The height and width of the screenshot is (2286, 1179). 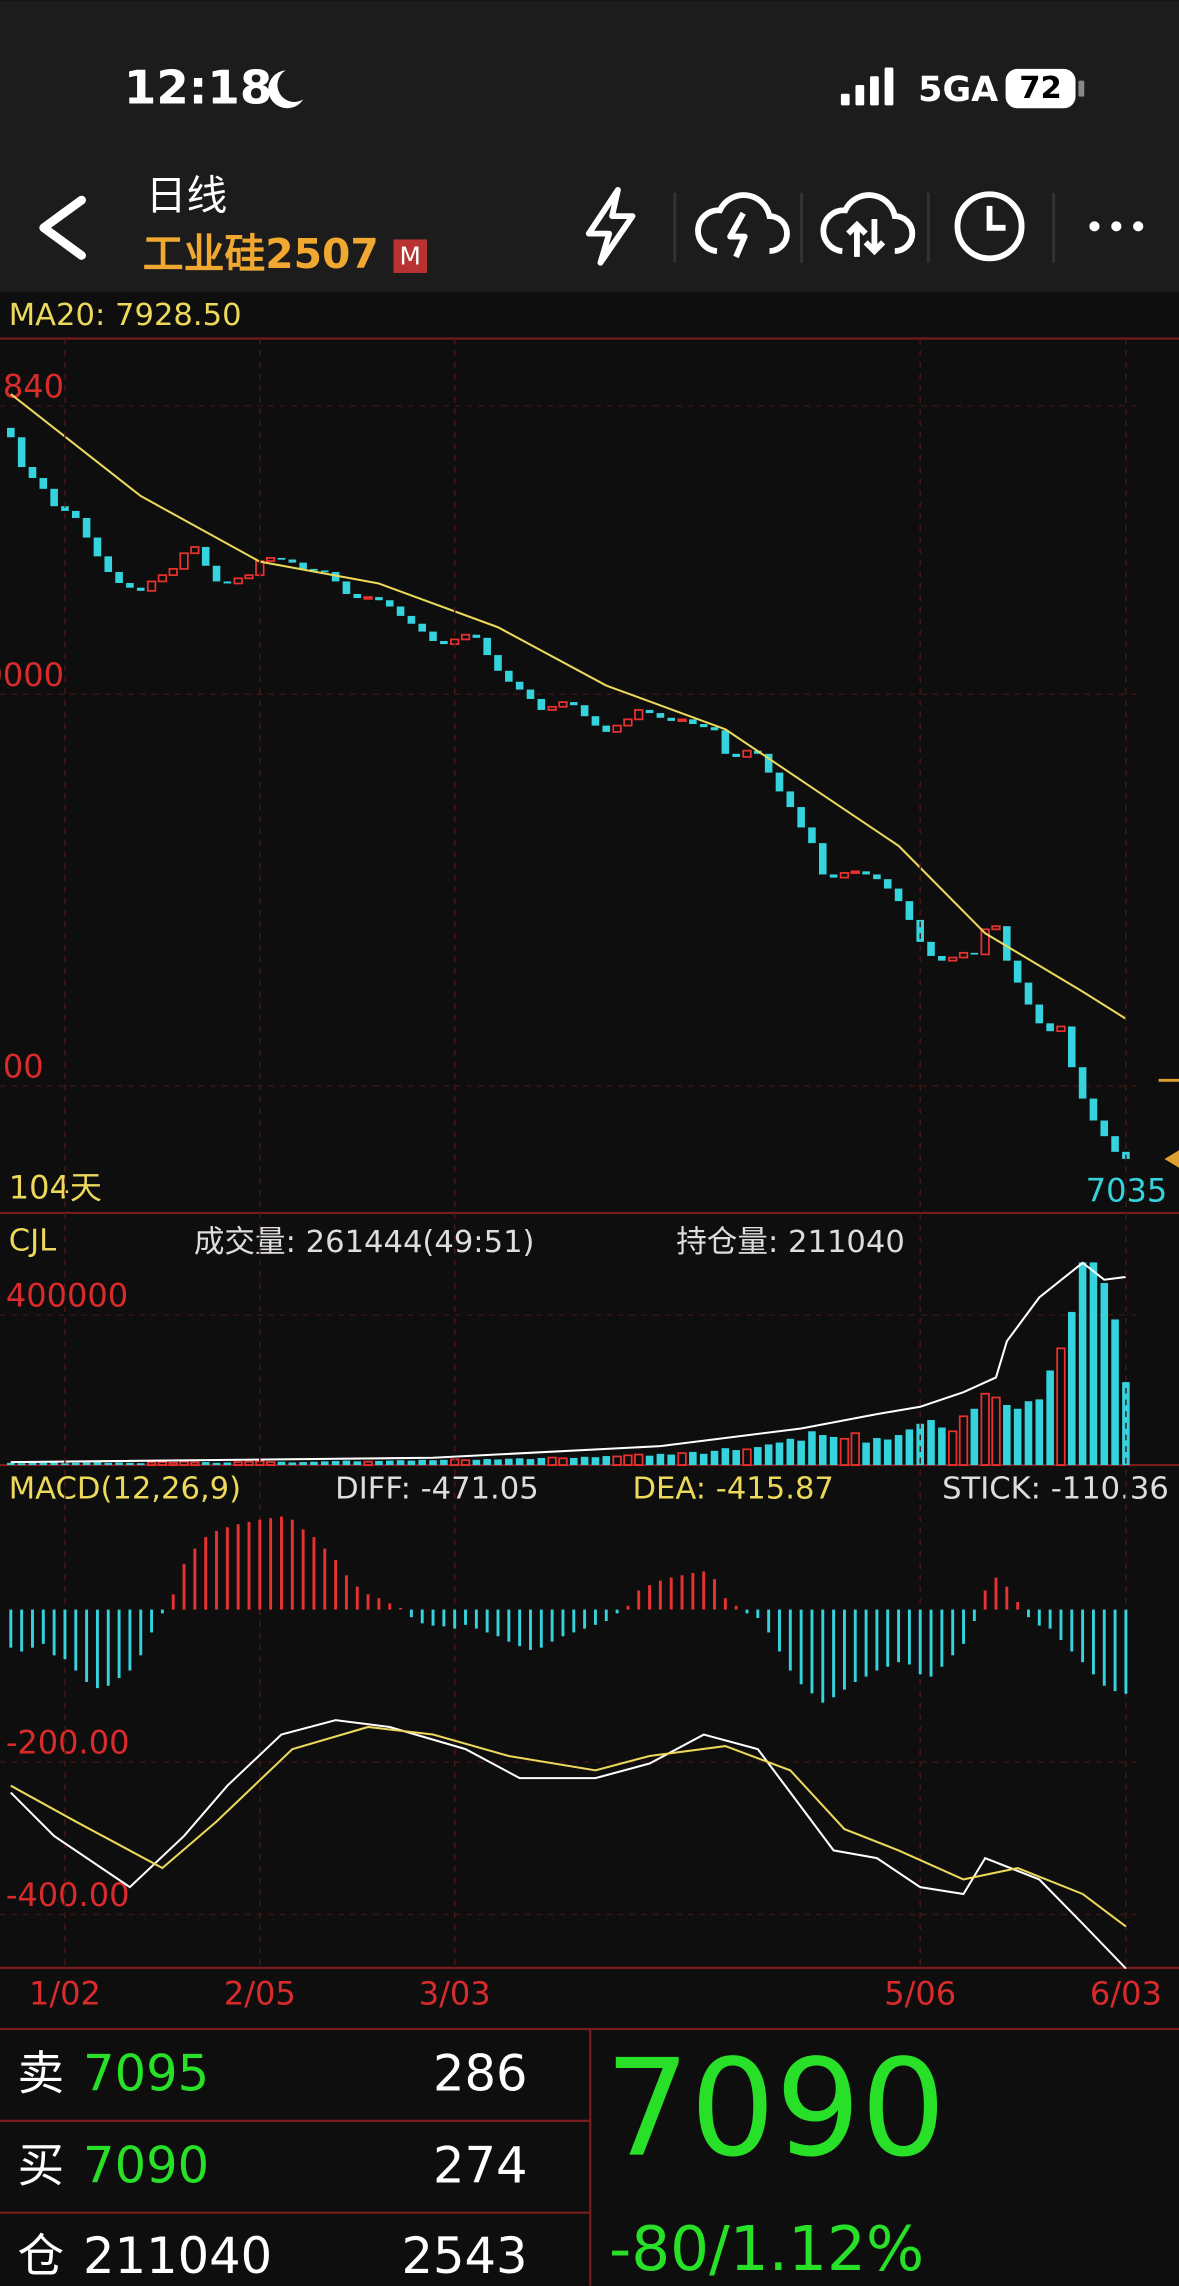 I want to click on cloud-flash-button, so click(x=742, y=225).